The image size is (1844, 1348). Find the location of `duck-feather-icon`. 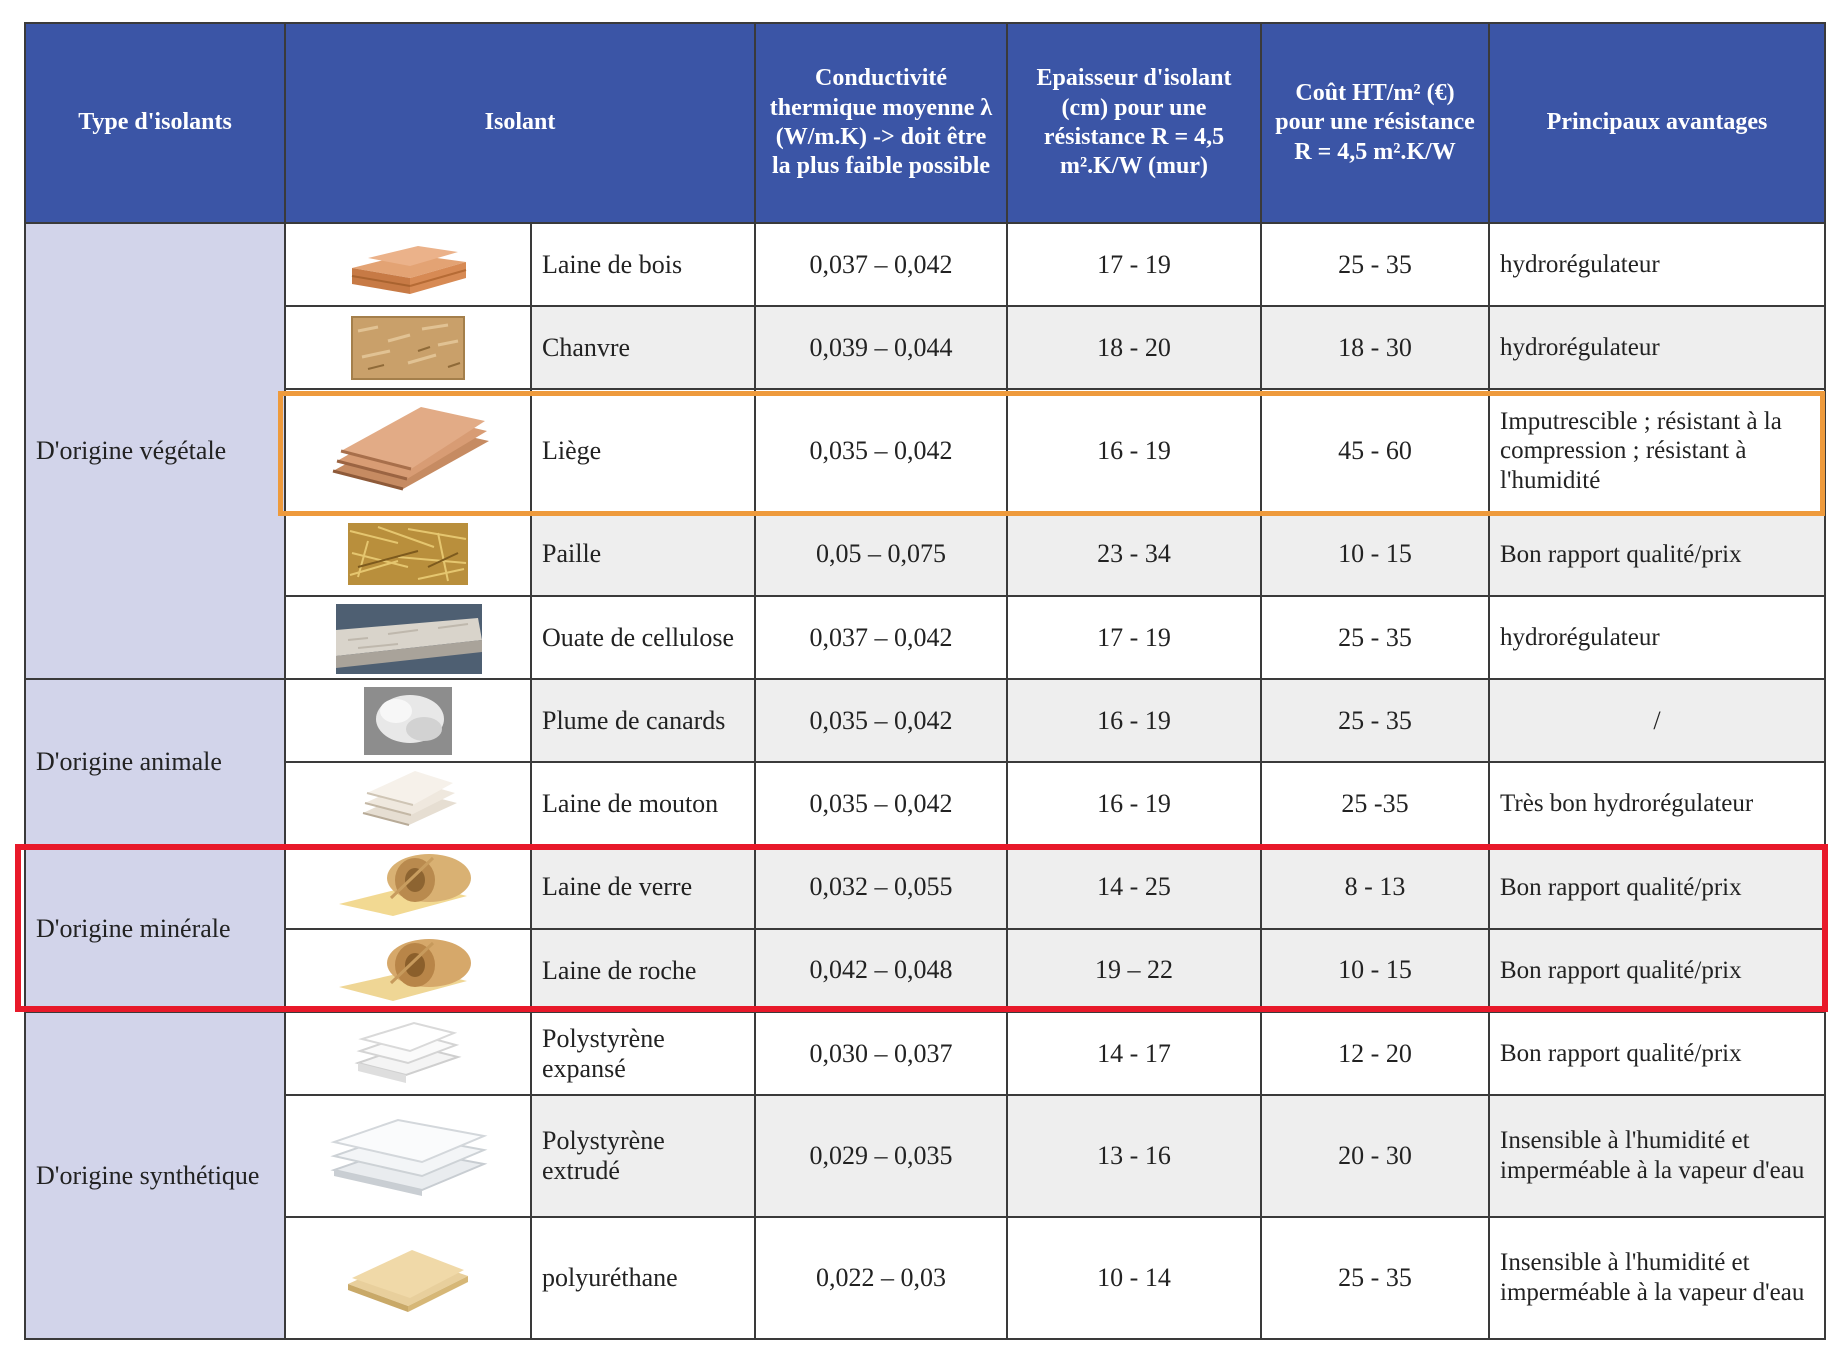

duck-feather-icon is located at coordinates (408, 720).